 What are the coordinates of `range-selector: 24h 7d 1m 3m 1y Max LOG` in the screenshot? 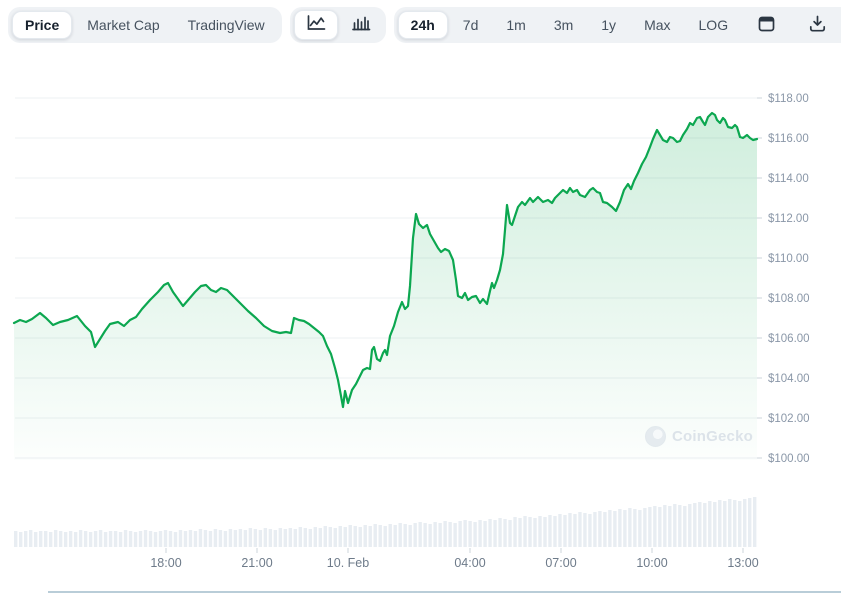 It's located at (617, 25).